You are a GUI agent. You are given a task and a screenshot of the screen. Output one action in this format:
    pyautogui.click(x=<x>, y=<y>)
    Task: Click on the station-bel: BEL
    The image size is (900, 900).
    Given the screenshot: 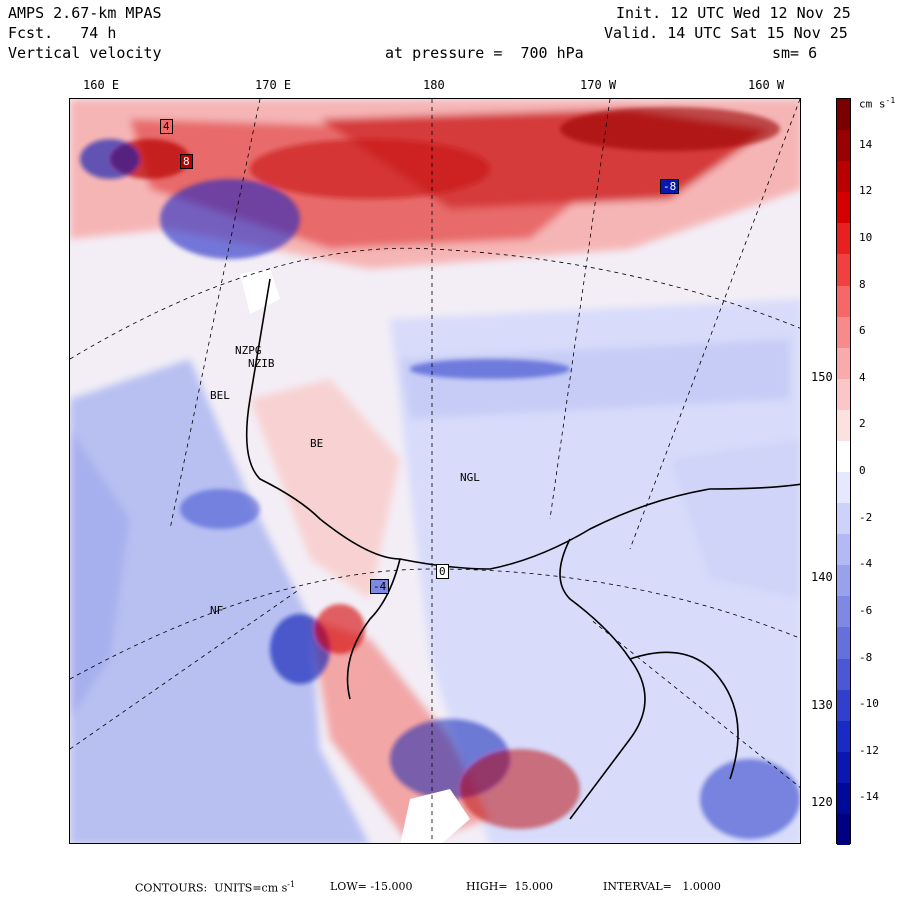 What is the action you would take?
    pyautogui.click(x=220, y=395)
    